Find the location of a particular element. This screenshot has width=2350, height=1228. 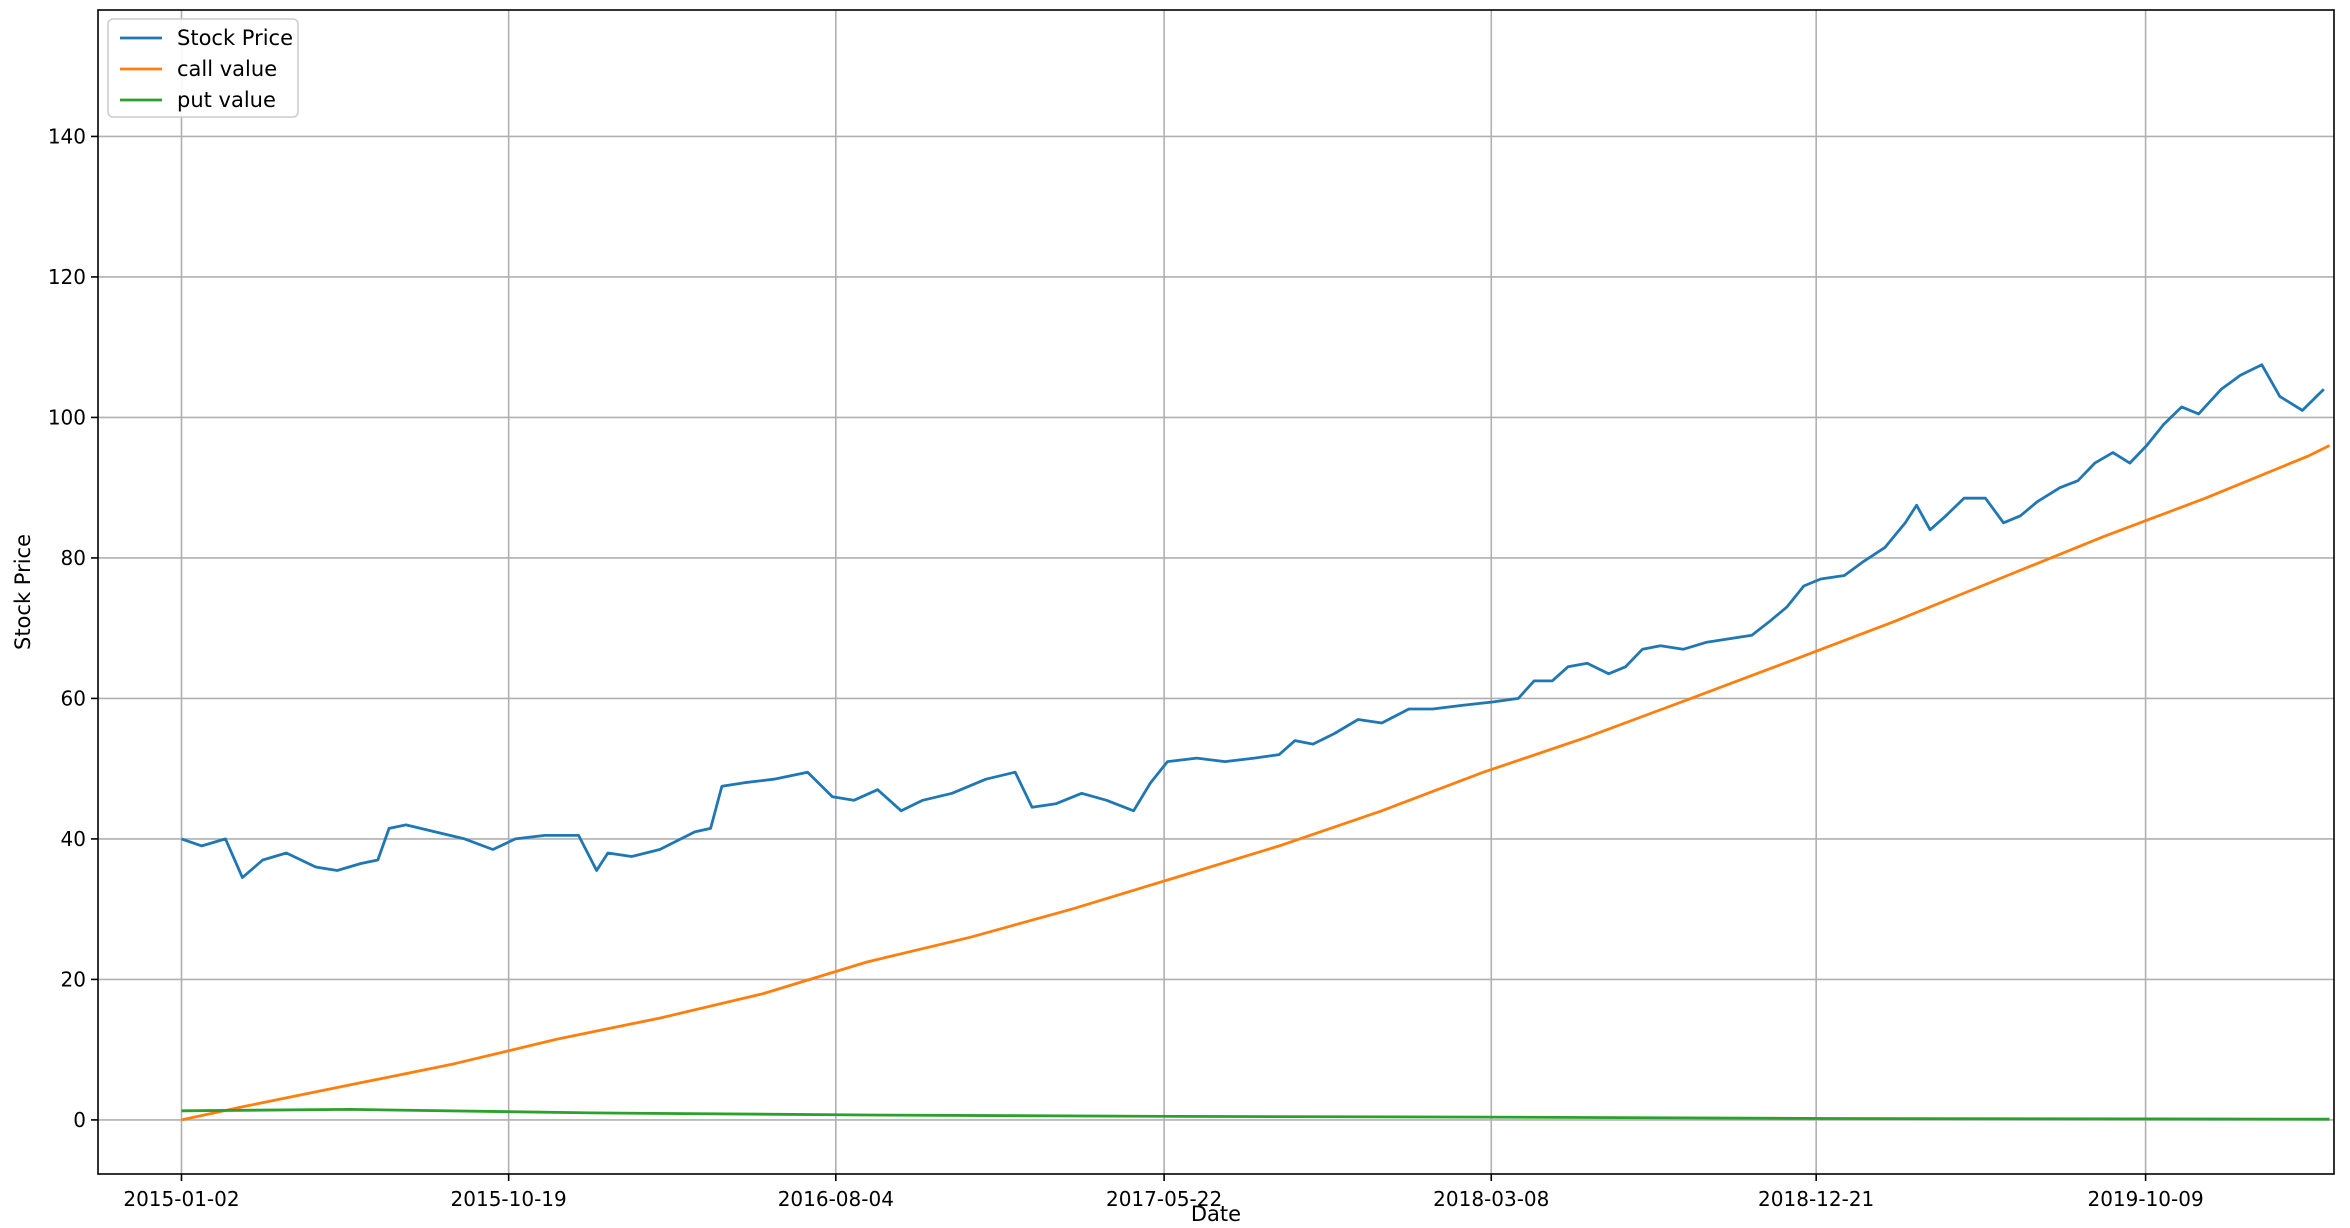

y-tick-label: 40 is located at coordinates (73, 839).